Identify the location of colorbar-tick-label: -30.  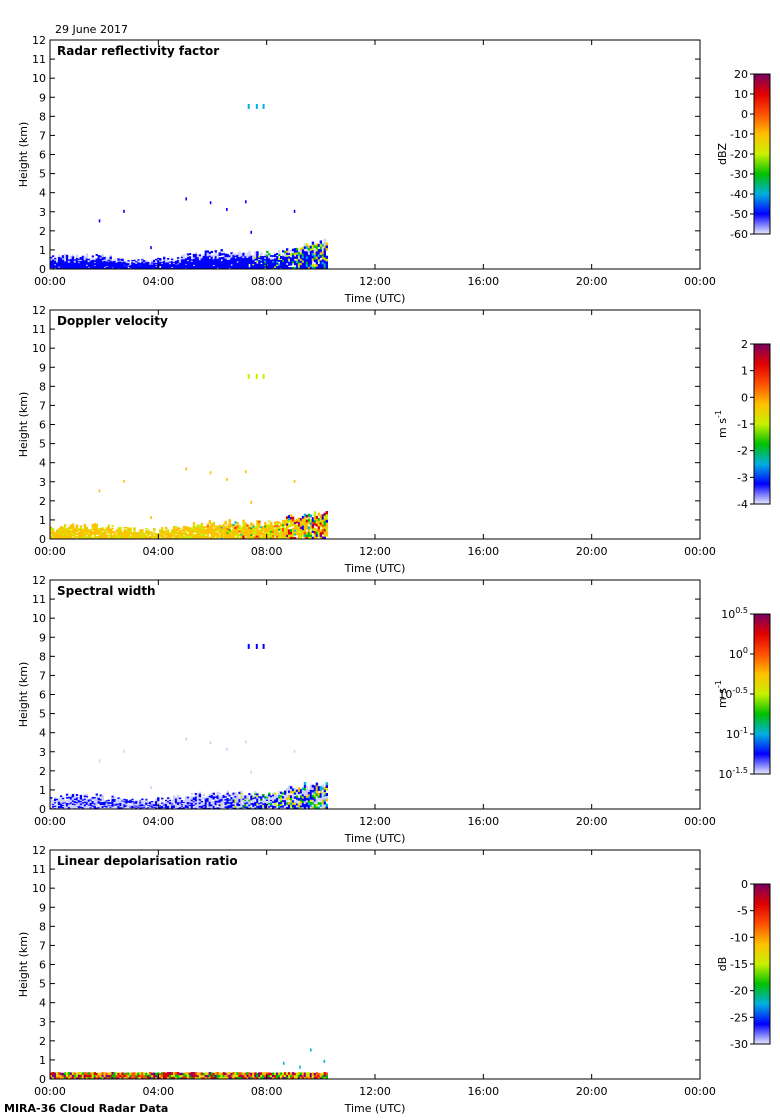
(739, 174).